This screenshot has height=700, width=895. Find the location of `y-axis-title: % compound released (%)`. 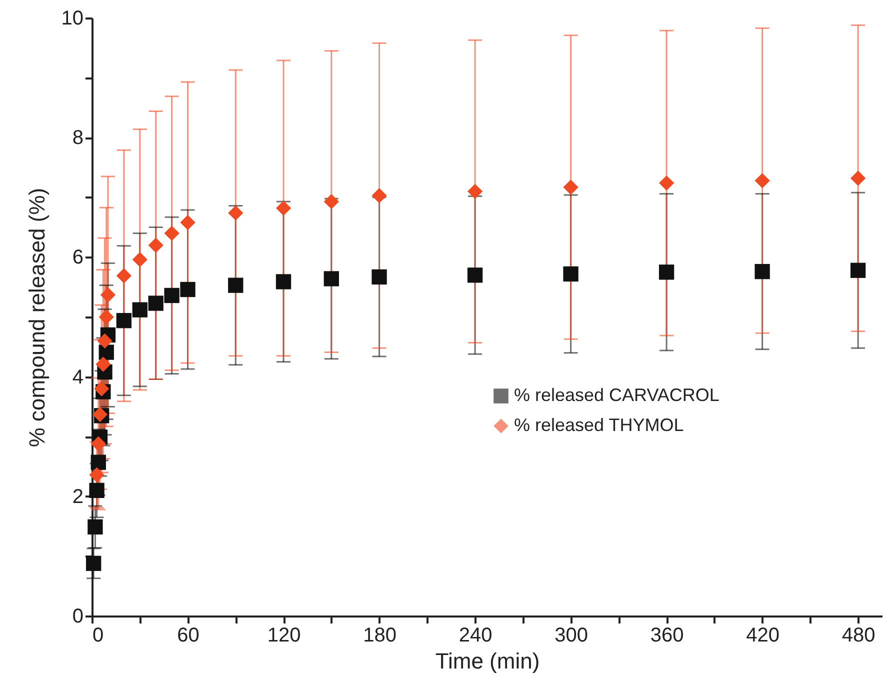

y-axis-title: % compound released (%) is located at coordinates (37, 318).